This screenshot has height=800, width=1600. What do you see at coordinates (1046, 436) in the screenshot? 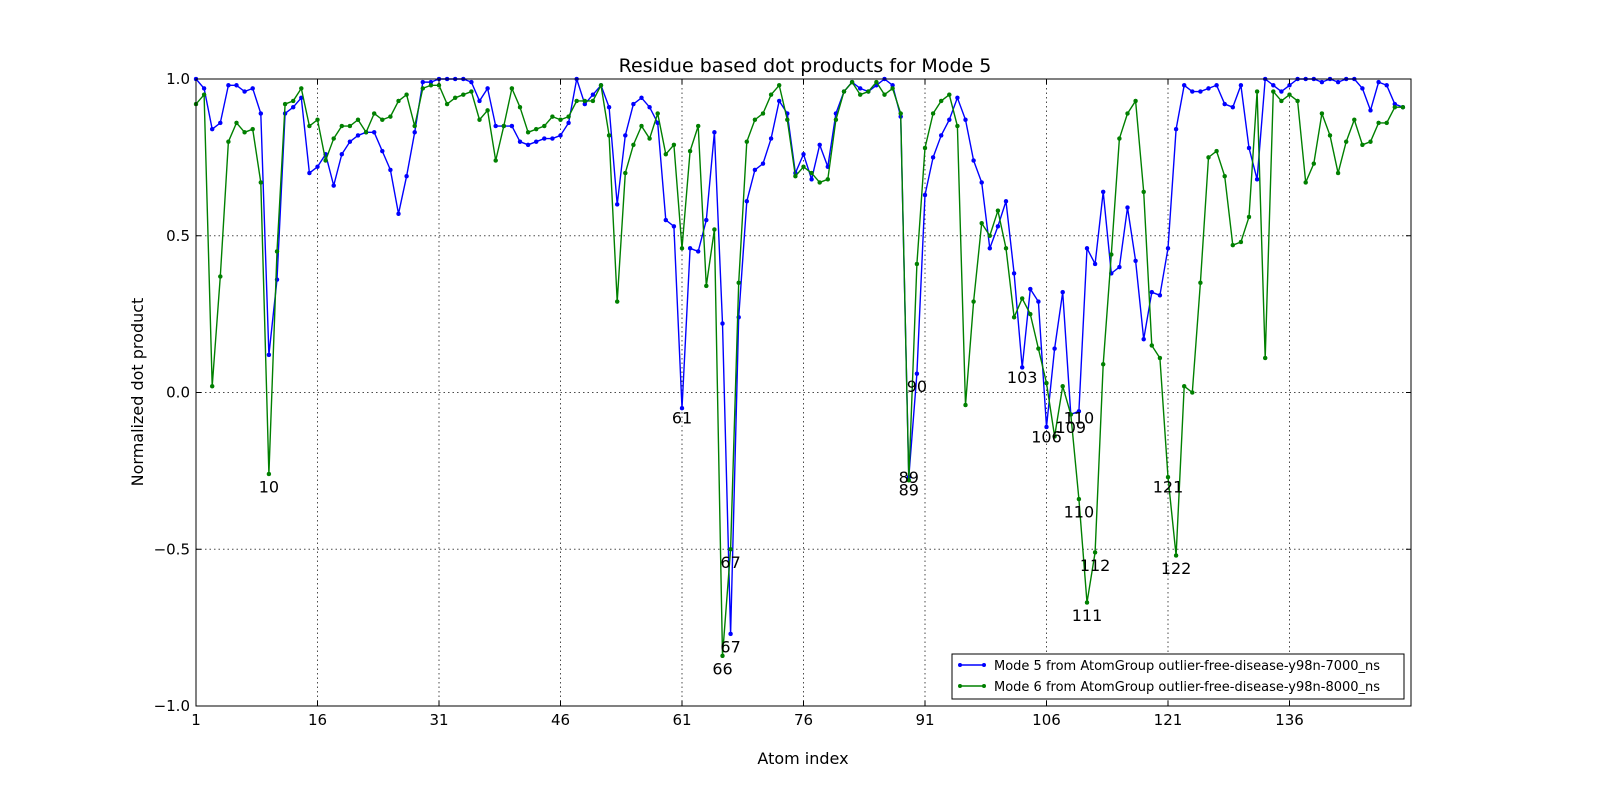
I see `point-annotation: 106` at bounding box center [1046, 436].